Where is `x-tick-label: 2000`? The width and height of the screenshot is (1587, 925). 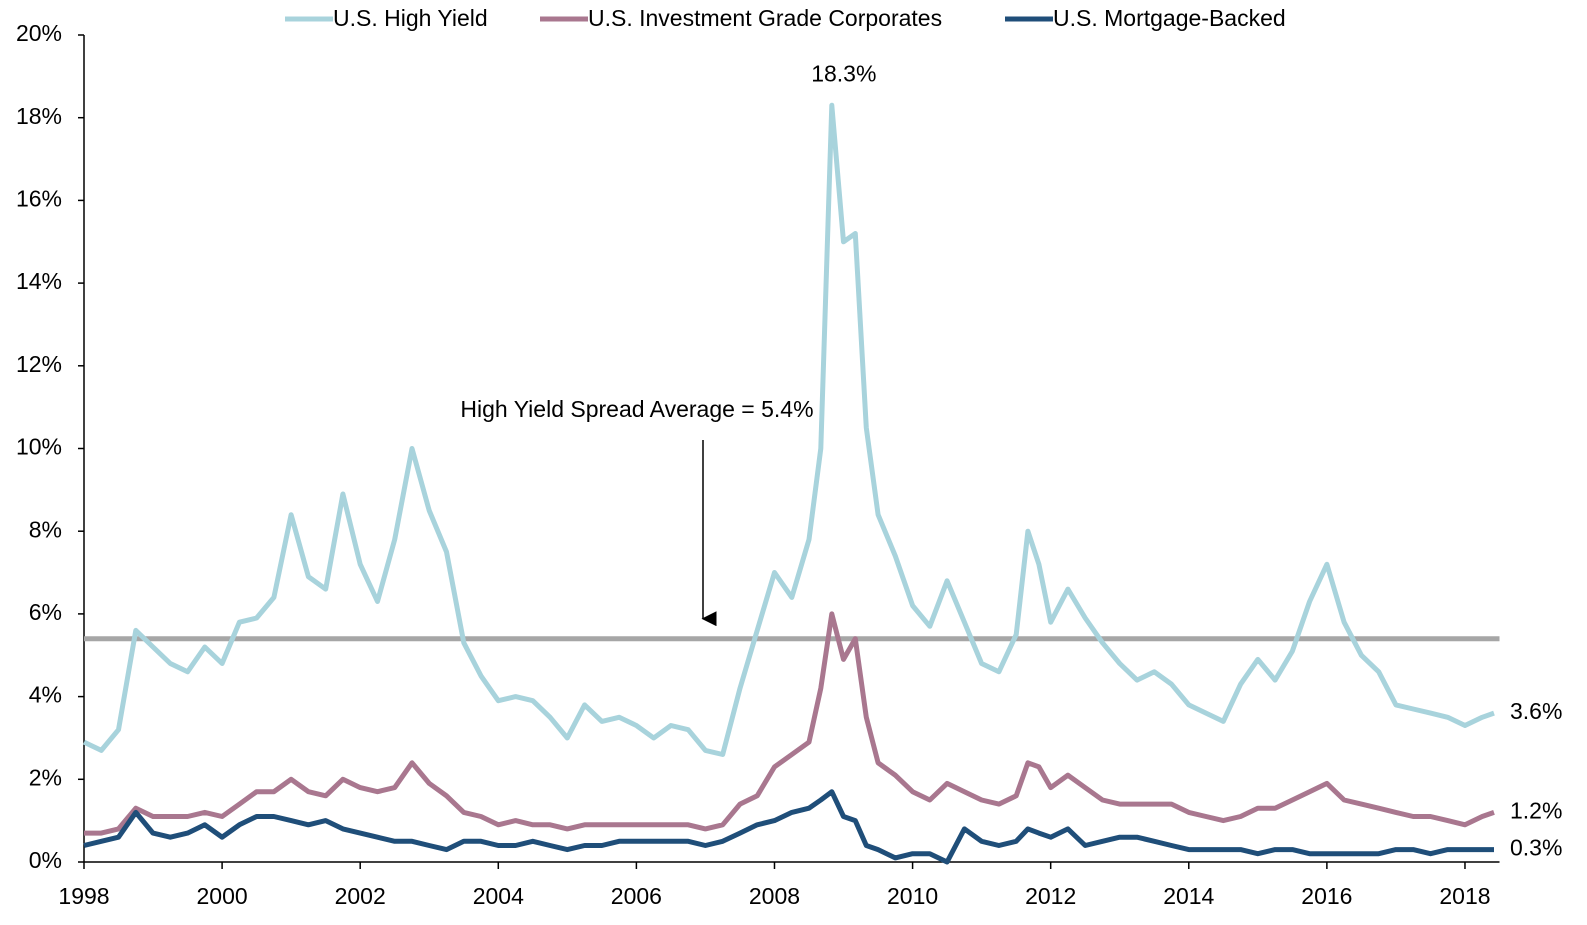
x-tick-label: 2000 is located at coordinates (222, 896).